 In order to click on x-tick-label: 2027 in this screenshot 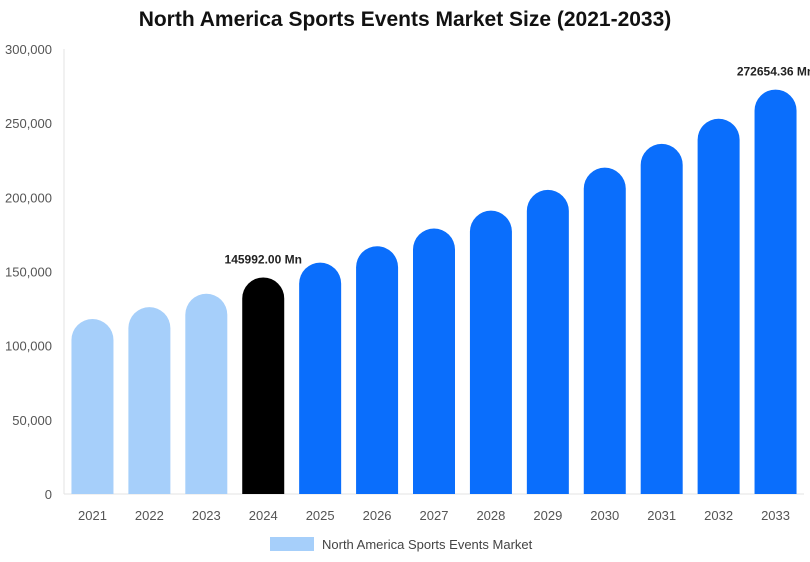, I will do `click(434, 515)`.